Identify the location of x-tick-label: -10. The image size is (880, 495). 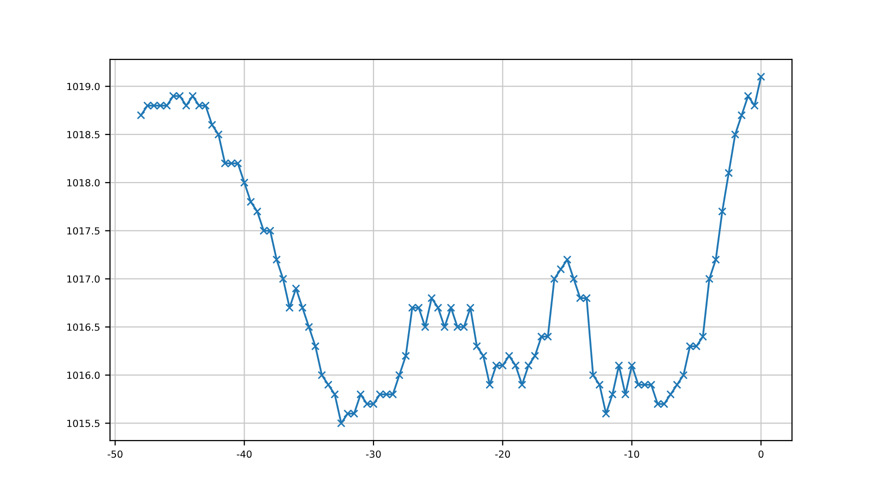
(632, 454).